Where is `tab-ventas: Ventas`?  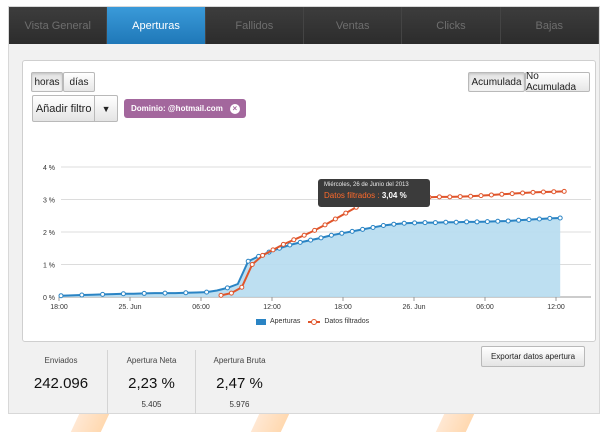 tab-ventas: Ventas is located at coordinates (353, 25).